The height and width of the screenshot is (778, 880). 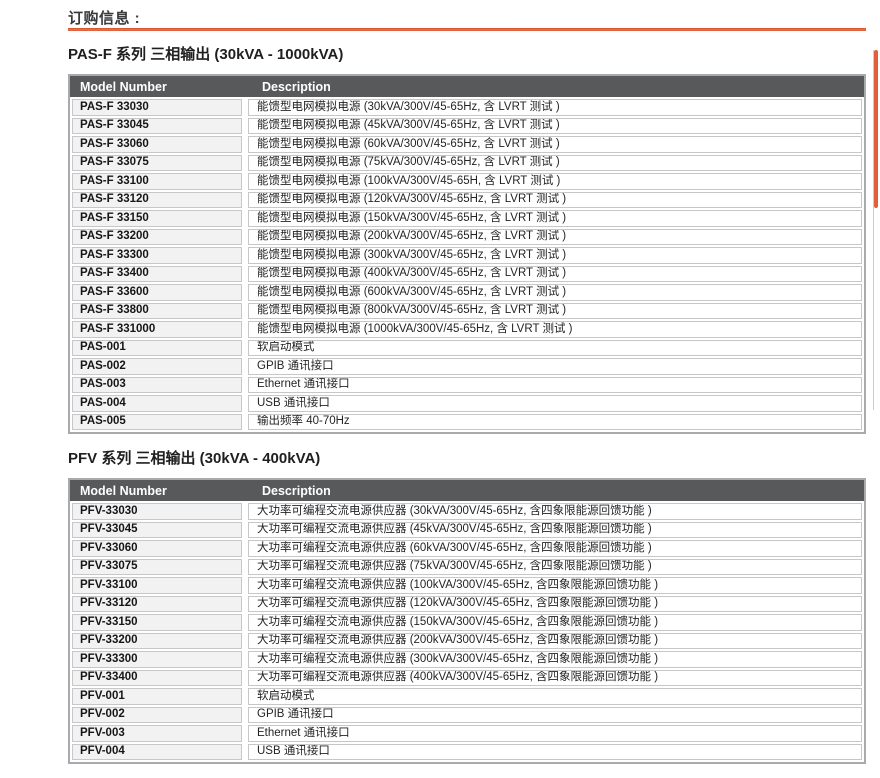 I want to click on section-heading: PFV 系列 三相输出 (30kVA - 400kVA), so click(x=194, y=458).